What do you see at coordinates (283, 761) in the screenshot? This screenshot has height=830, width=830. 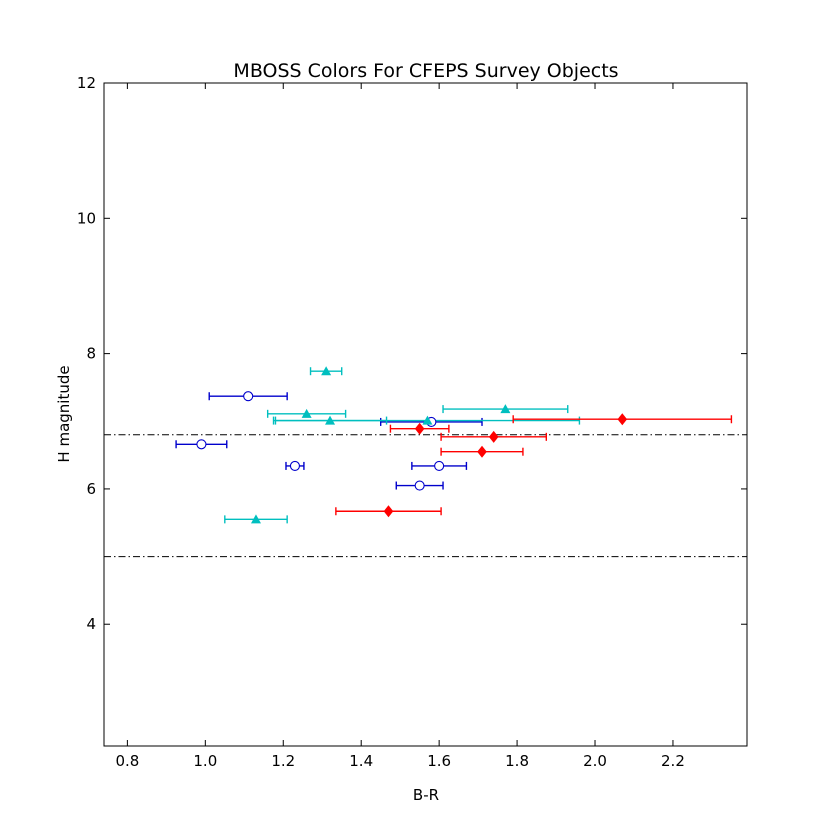 I see `x-tick-label: 1.2` at bounding box center [283, 761].